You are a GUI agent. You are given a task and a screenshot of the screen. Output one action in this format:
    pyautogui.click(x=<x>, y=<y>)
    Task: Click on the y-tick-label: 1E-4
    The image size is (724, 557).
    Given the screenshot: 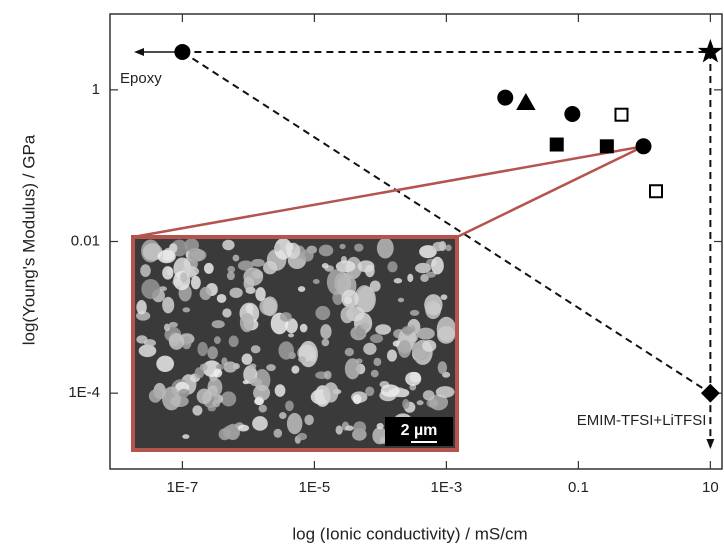 What is the action you would take?
    pyautogui.click(x=84, y=392)
    